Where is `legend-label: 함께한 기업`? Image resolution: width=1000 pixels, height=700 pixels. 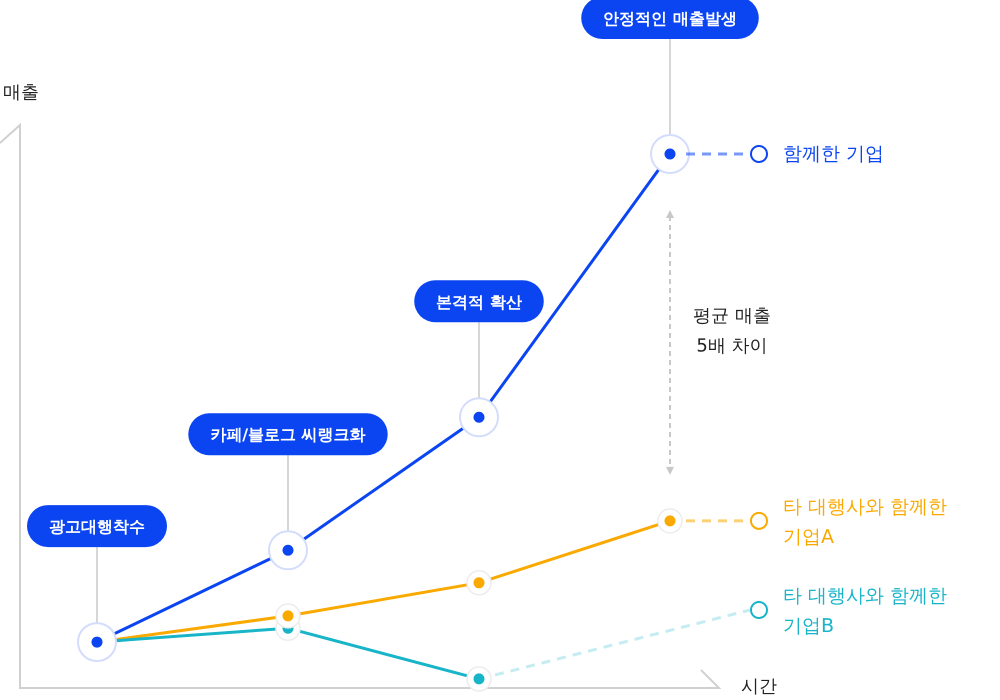
legend-label: 함께한 기업 is located at coordinates (833, 154).